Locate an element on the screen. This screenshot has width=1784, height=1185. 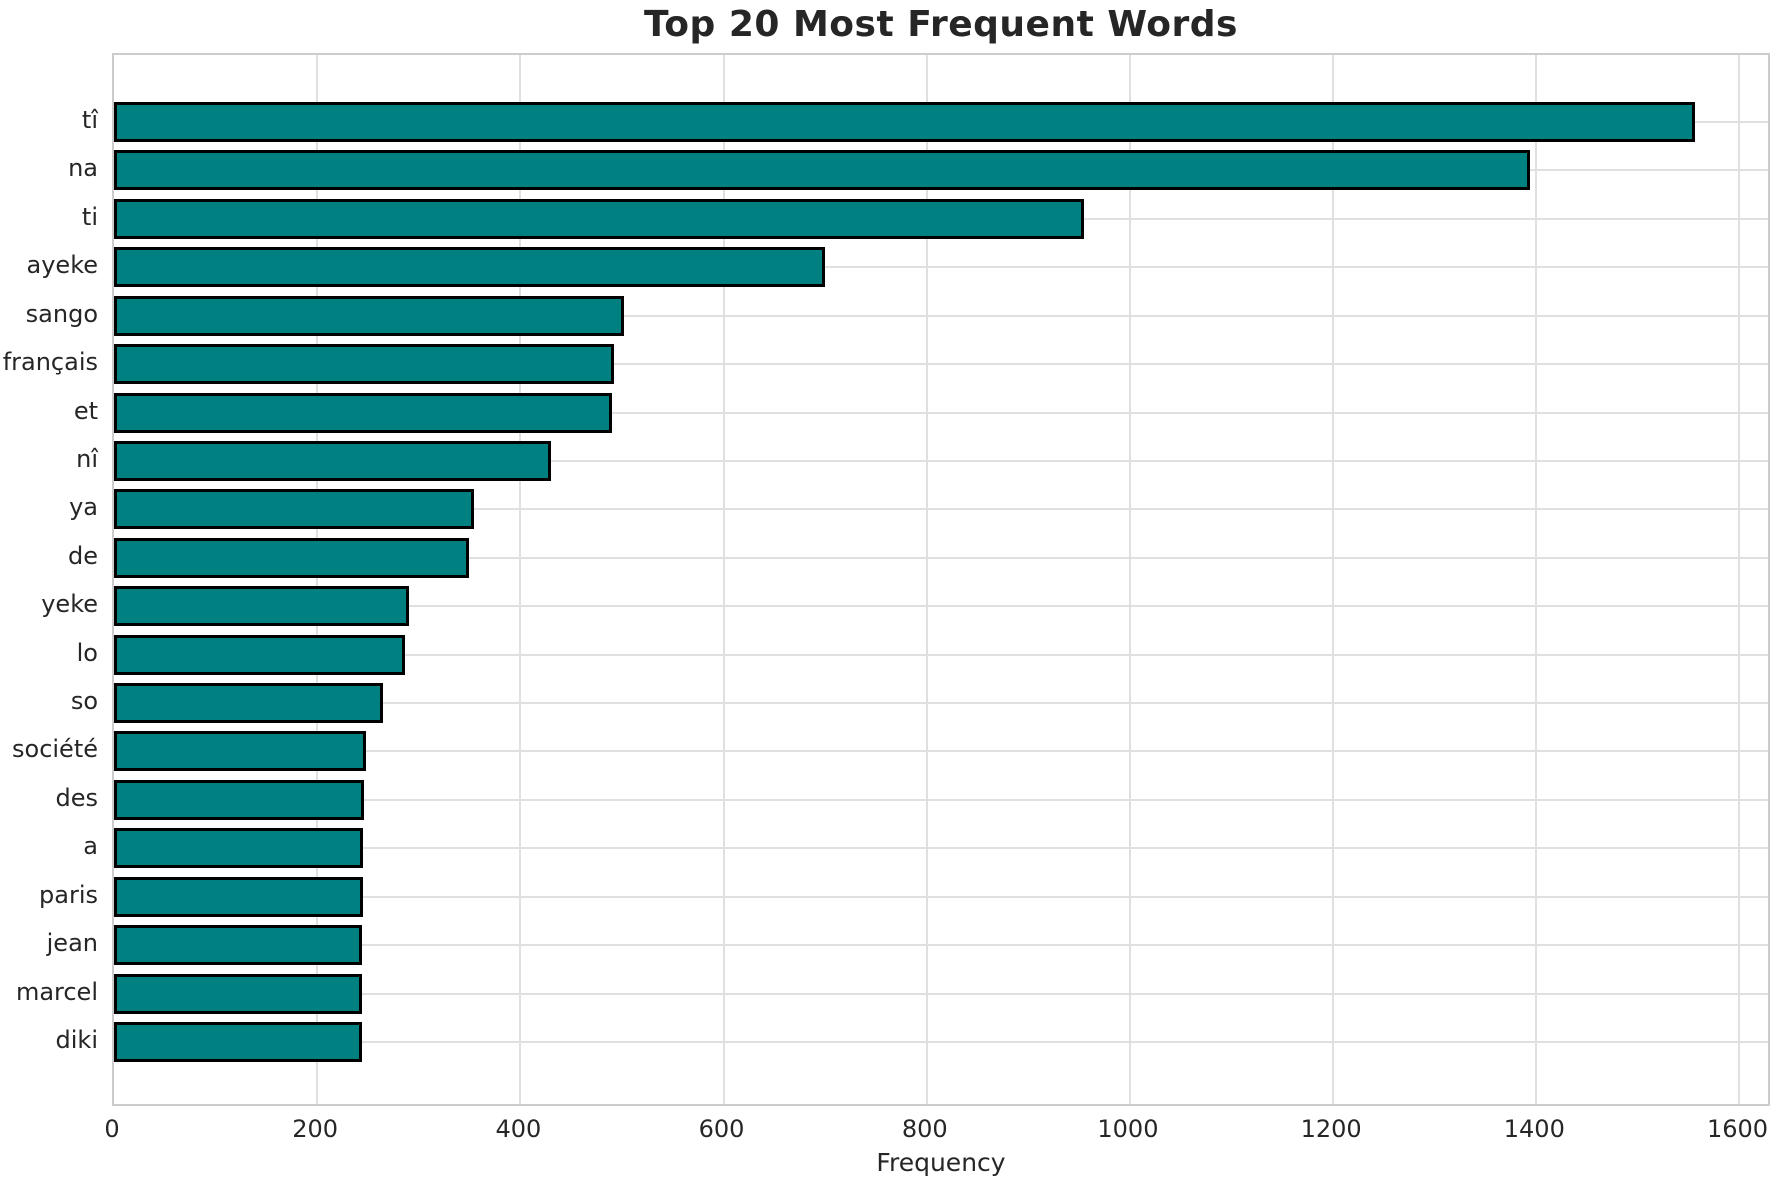
bar-de is located at coordinates (291, 557).